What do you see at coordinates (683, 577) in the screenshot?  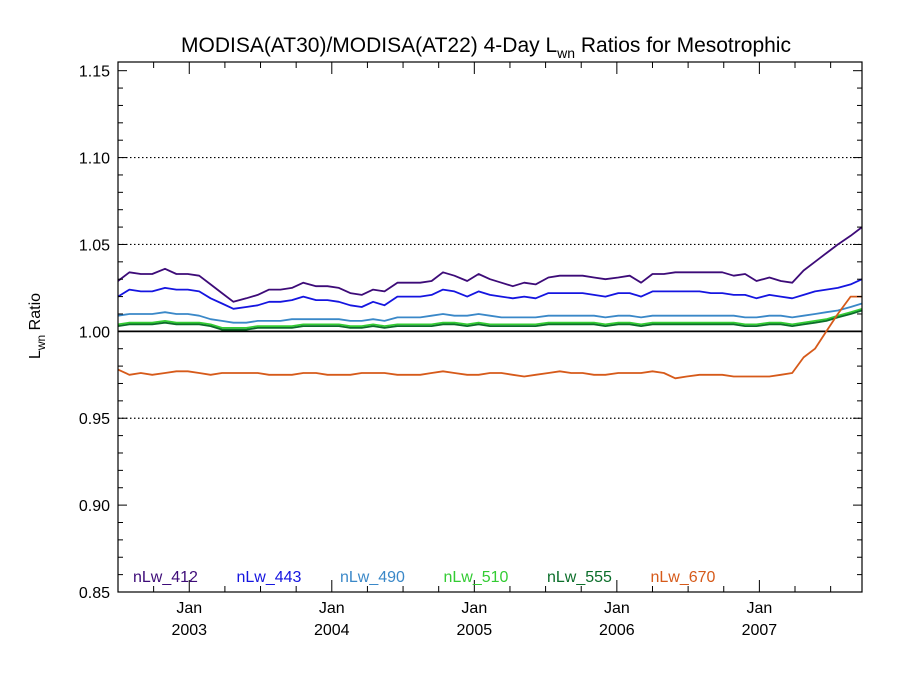 I see `legend-entry-nLw_670: nLw_670` at bounding box center [683, 577].